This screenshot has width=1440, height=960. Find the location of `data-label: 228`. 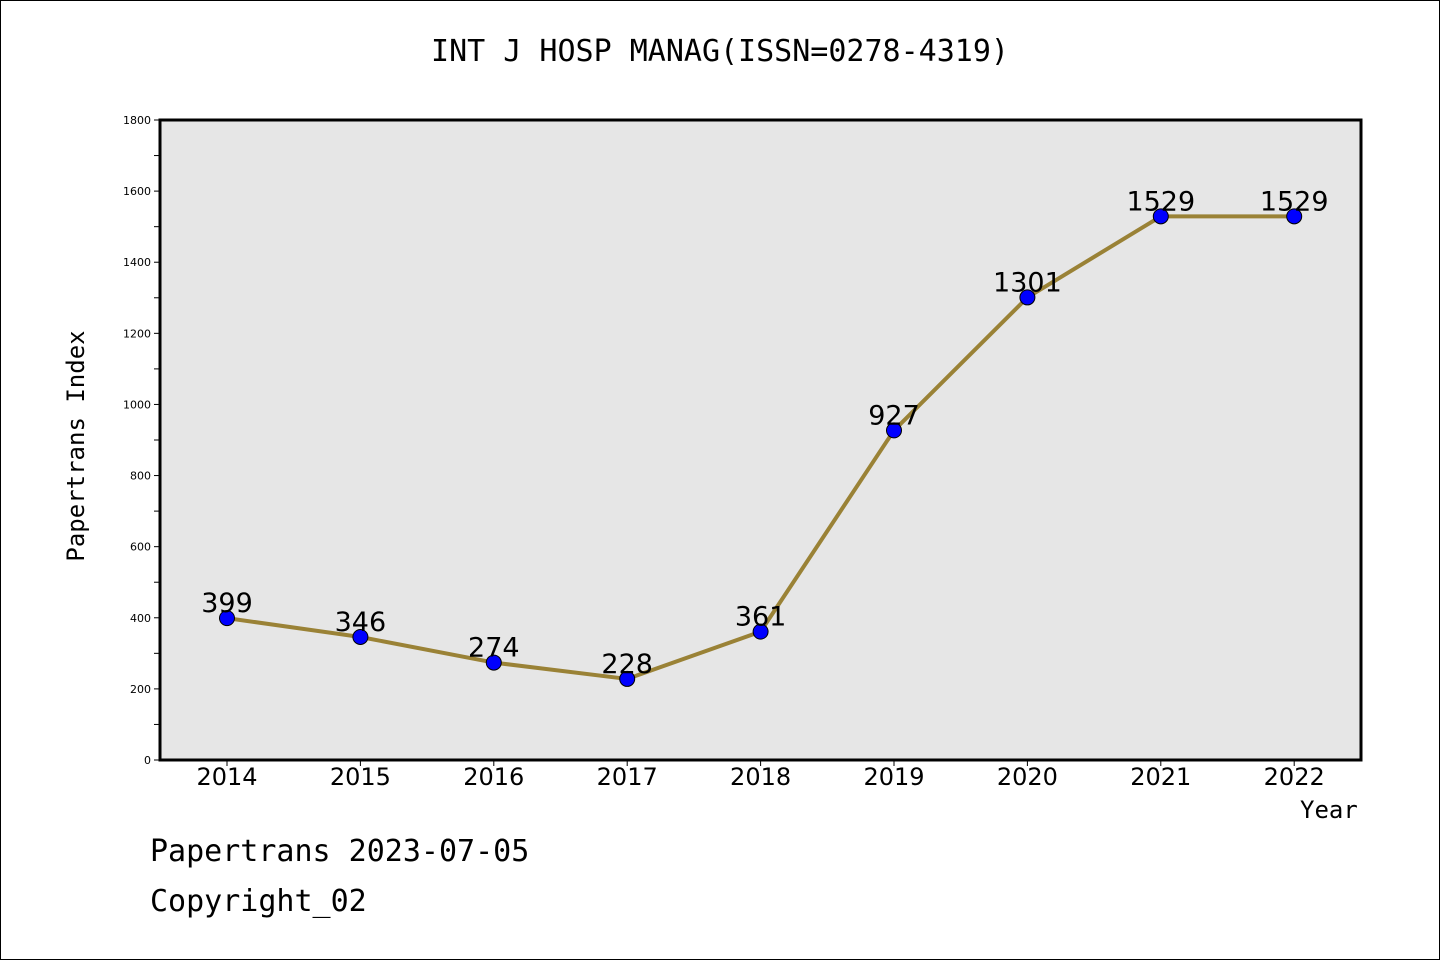

data-label: 228 is located at coordinates (627, 664).